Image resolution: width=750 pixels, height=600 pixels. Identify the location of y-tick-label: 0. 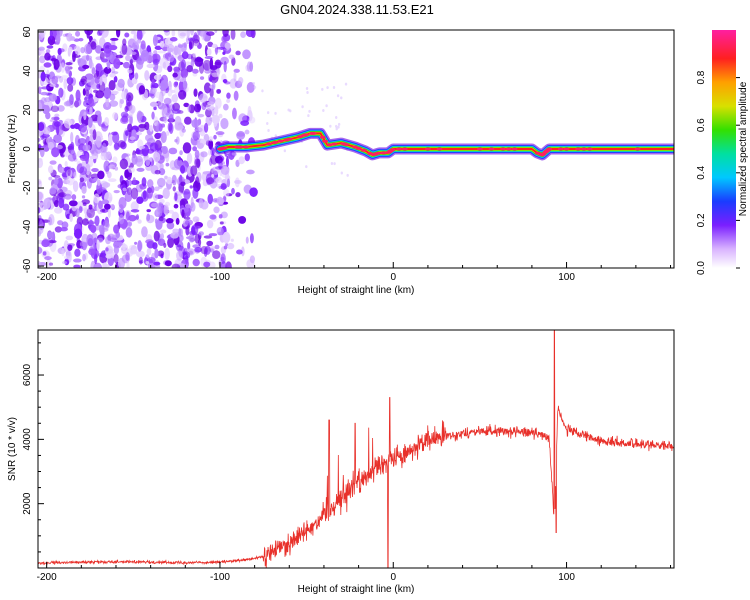
(27, 149).